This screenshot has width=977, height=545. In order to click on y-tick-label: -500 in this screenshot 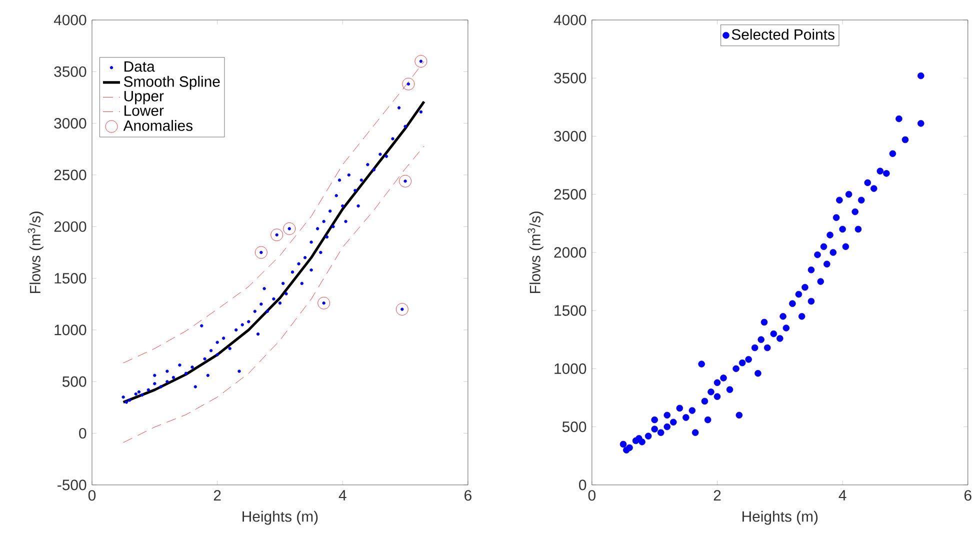, I will do `click(72, 485)`.